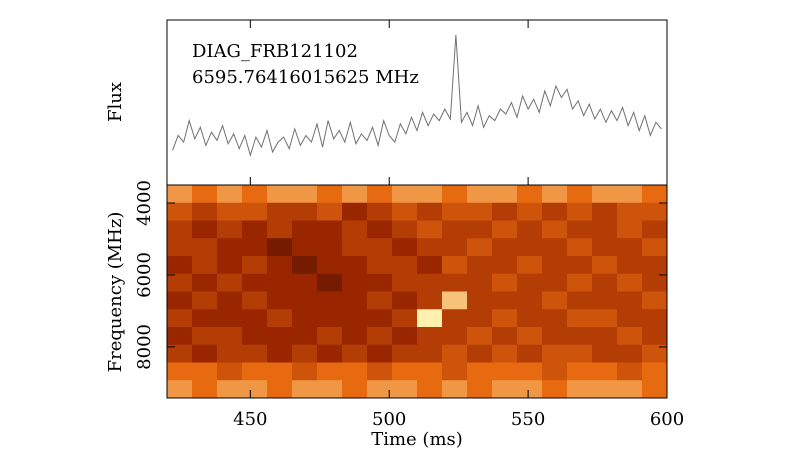 The width and height of the screenshot is (800, 470). Describe the element at coordinates (305, 77) in the screenshot. I see `annotation: 6595.76416015625 MHz` at that location.